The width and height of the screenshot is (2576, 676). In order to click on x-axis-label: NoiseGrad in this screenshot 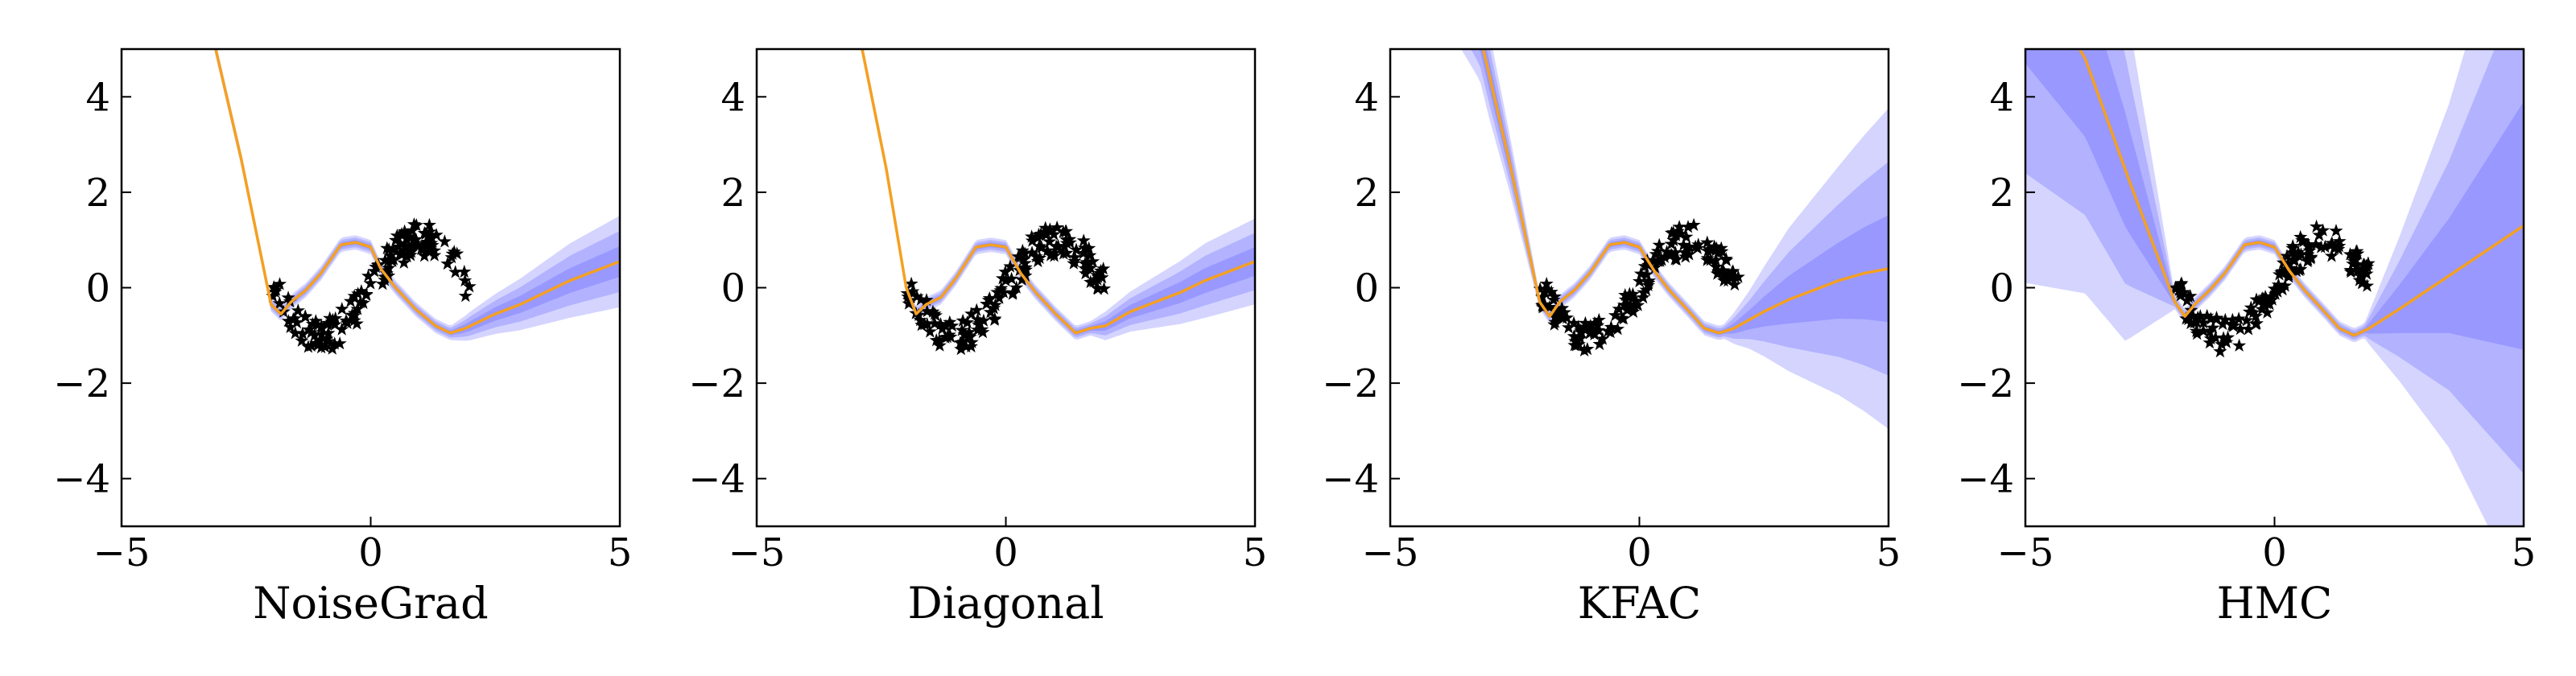, I will do `click(370, 603)`.